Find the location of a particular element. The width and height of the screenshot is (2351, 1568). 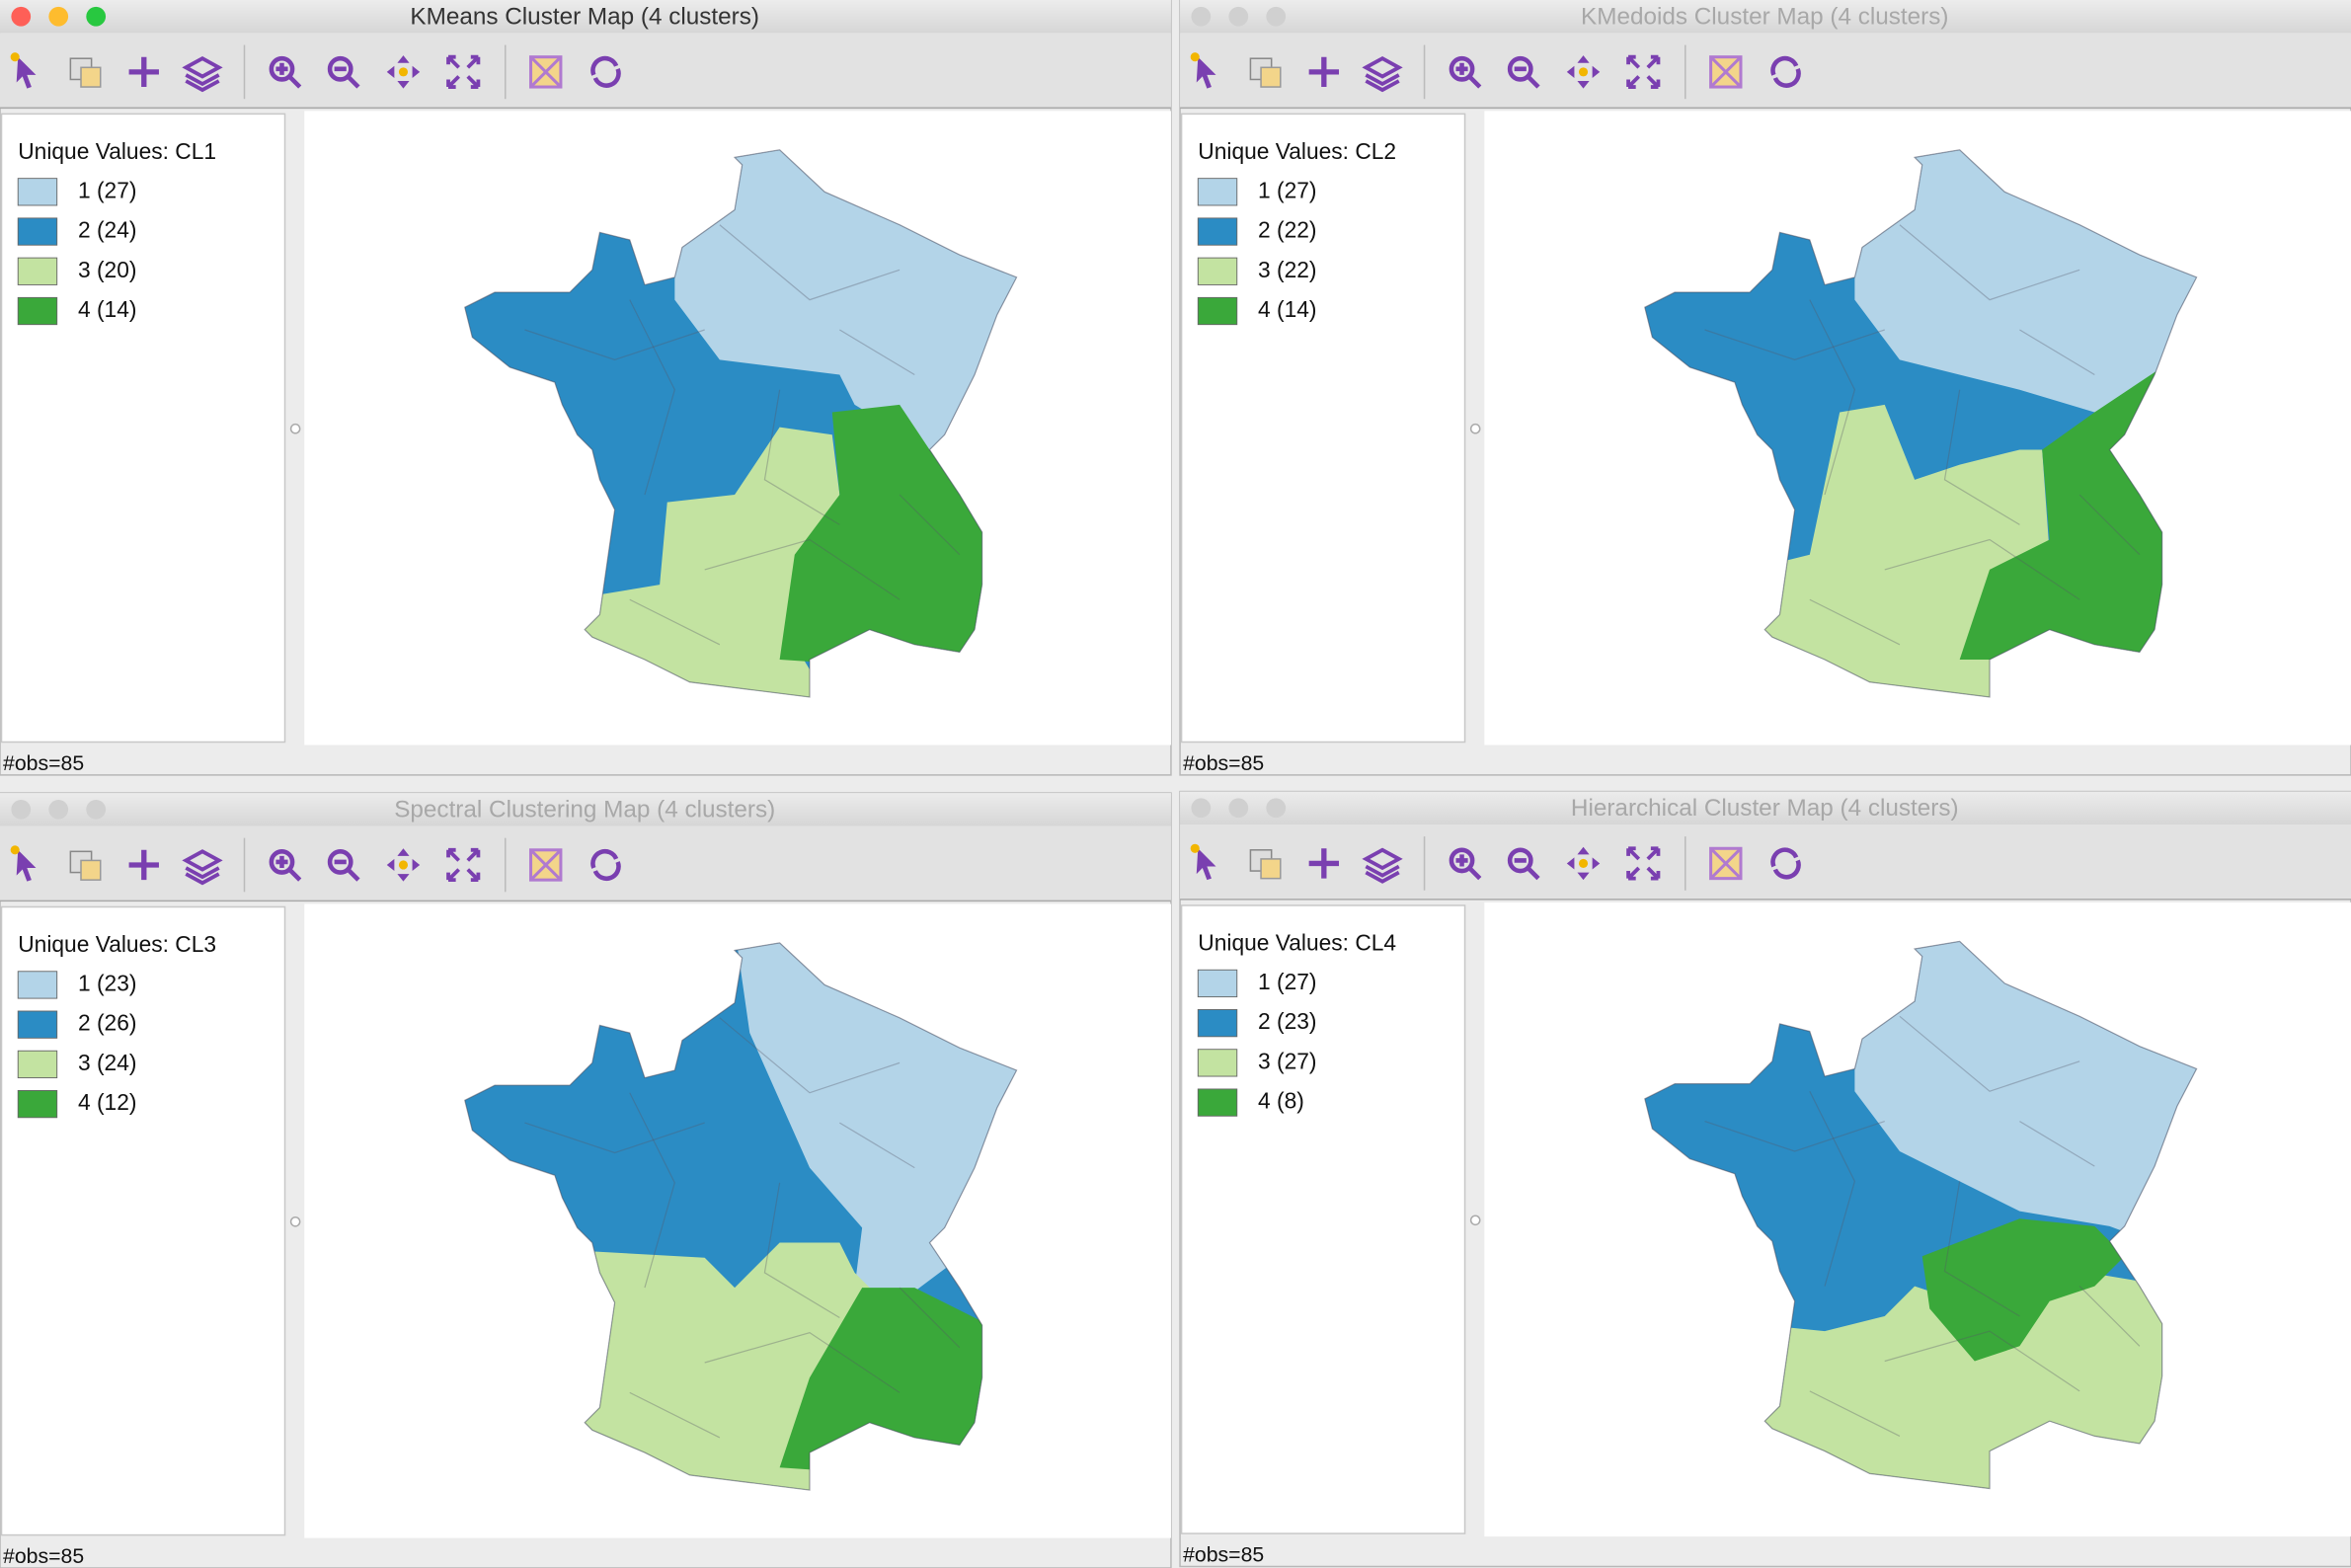

cluster-region is located at coordinates (2023, 1290).